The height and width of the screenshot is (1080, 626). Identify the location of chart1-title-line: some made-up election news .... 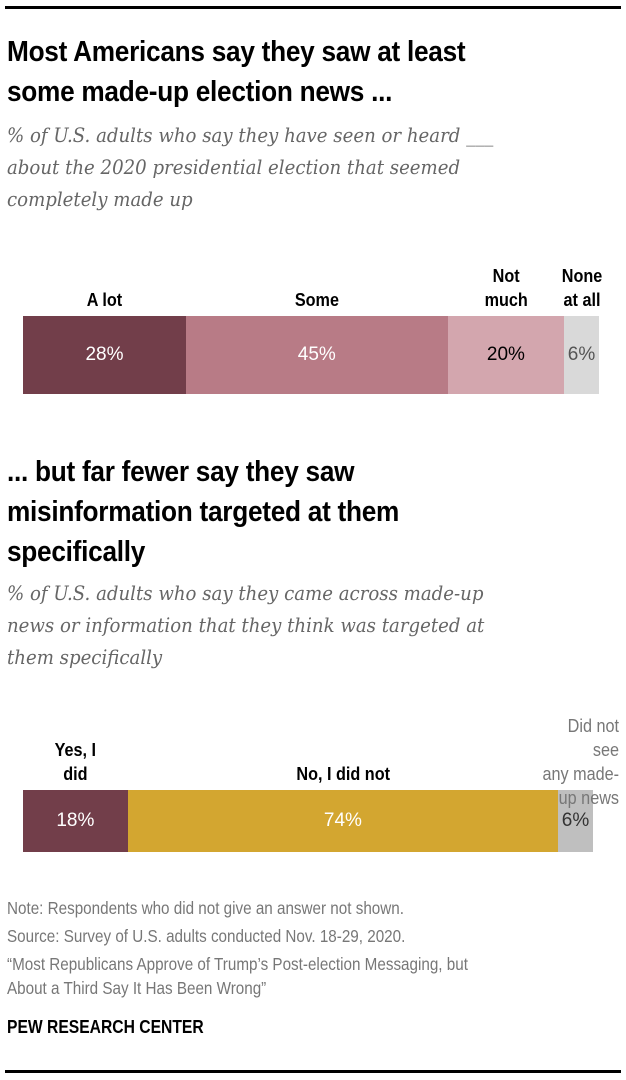
(200, 92).